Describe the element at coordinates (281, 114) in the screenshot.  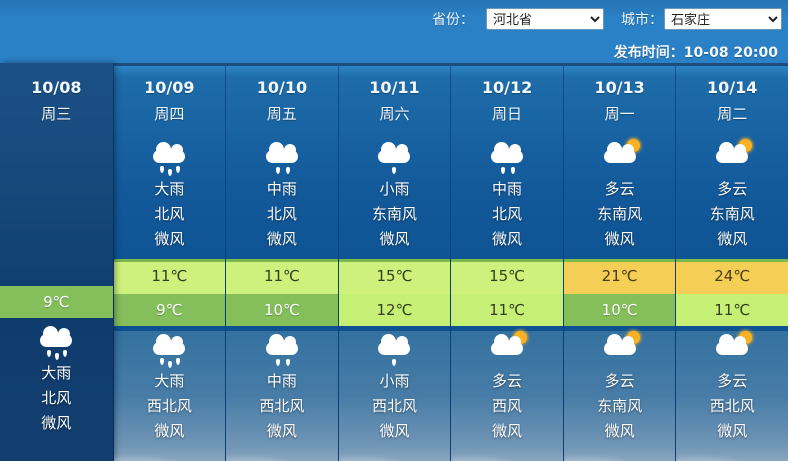
I see `weekday-label: 周五` at that location.